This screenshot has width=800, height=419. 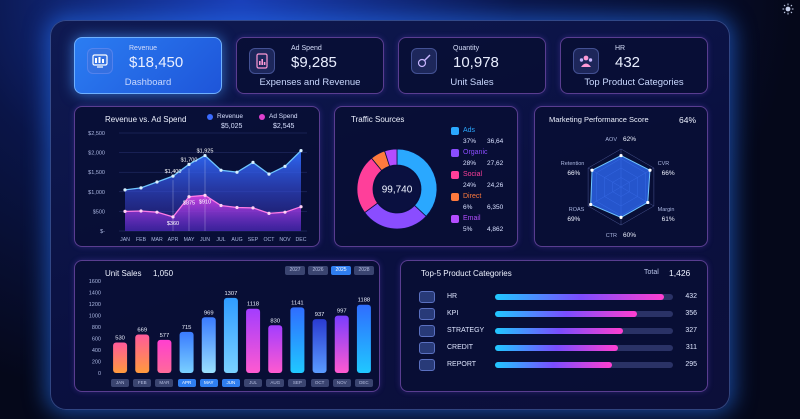 I want to click on month-button-feb: FEB, so click(x=142, y=383).